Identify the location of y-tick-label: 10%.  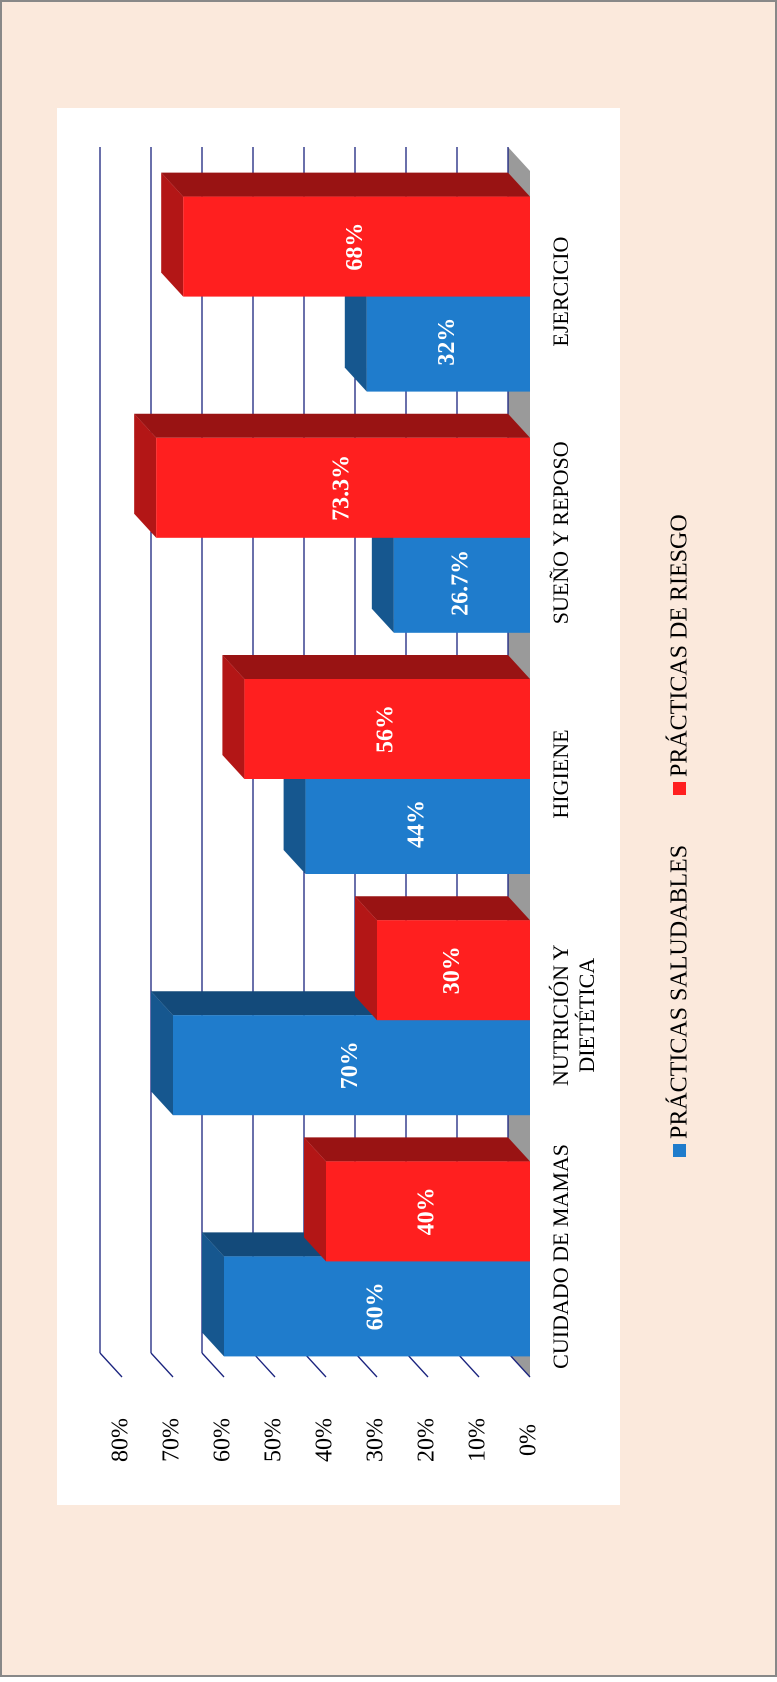
(478, 1440).